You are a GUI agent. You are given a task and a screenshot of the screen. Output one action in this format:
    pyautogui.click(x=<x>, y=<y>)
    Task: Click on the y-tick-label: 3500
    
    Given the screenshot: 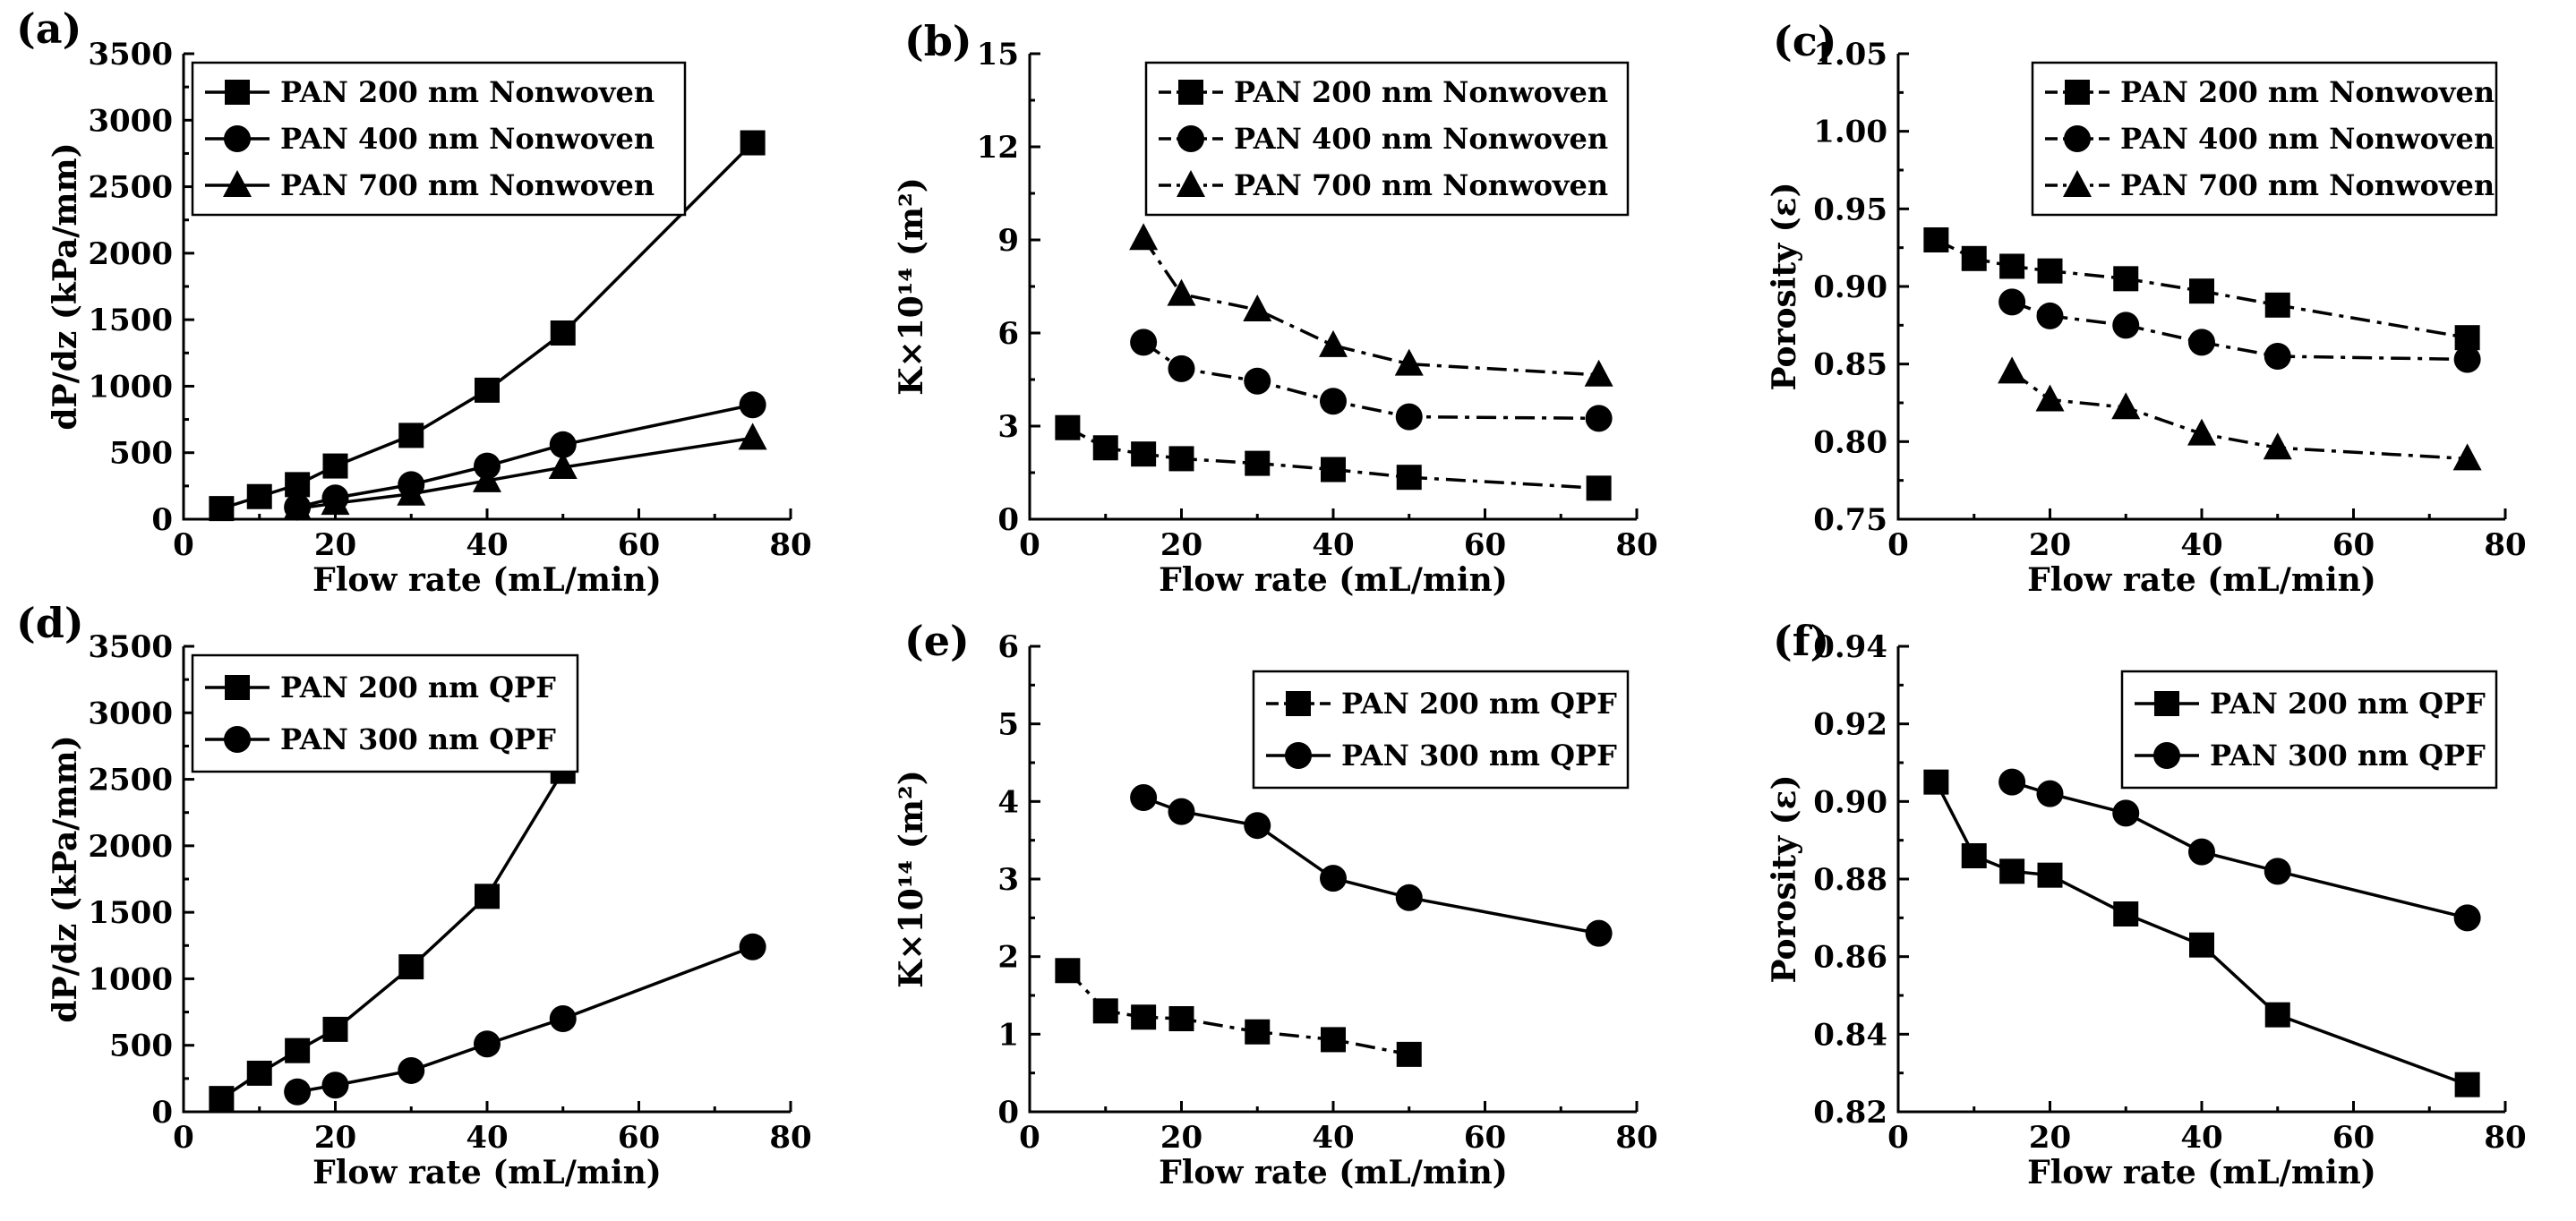 What is the action you would take?
    pyautogui.click(x=131, y=647)
    